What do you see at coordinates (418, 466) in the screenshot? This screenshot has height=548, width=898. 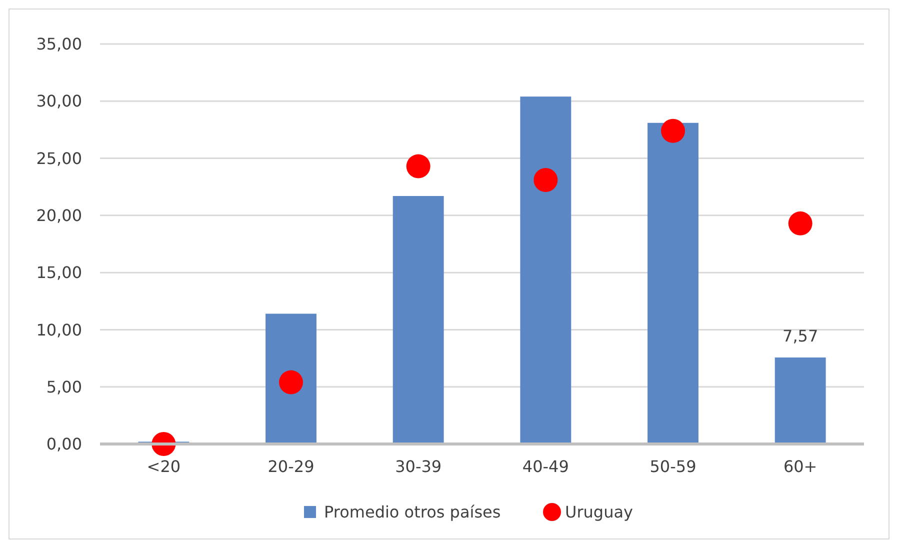 I see `x-tick-label: 30-39` at bounding box center [418, 466].